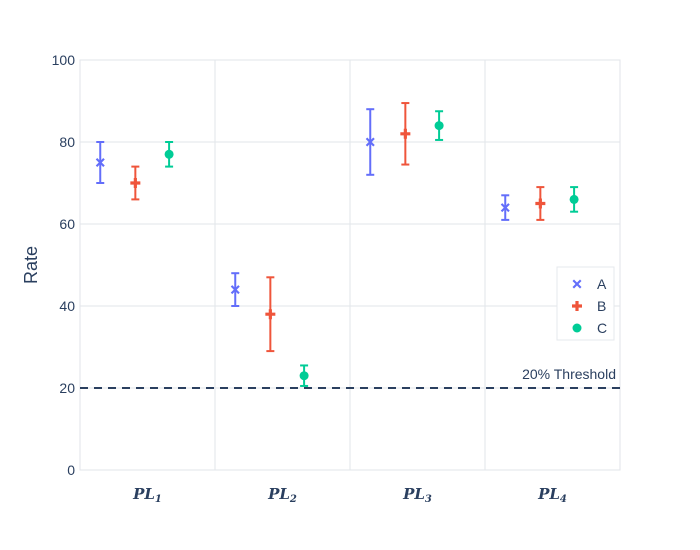 The image size is (700, 550). What do you see at coordinates (417, 495) in the screenshot?
I see `x-tick-label: PL3` at bounding box center [417, 495].